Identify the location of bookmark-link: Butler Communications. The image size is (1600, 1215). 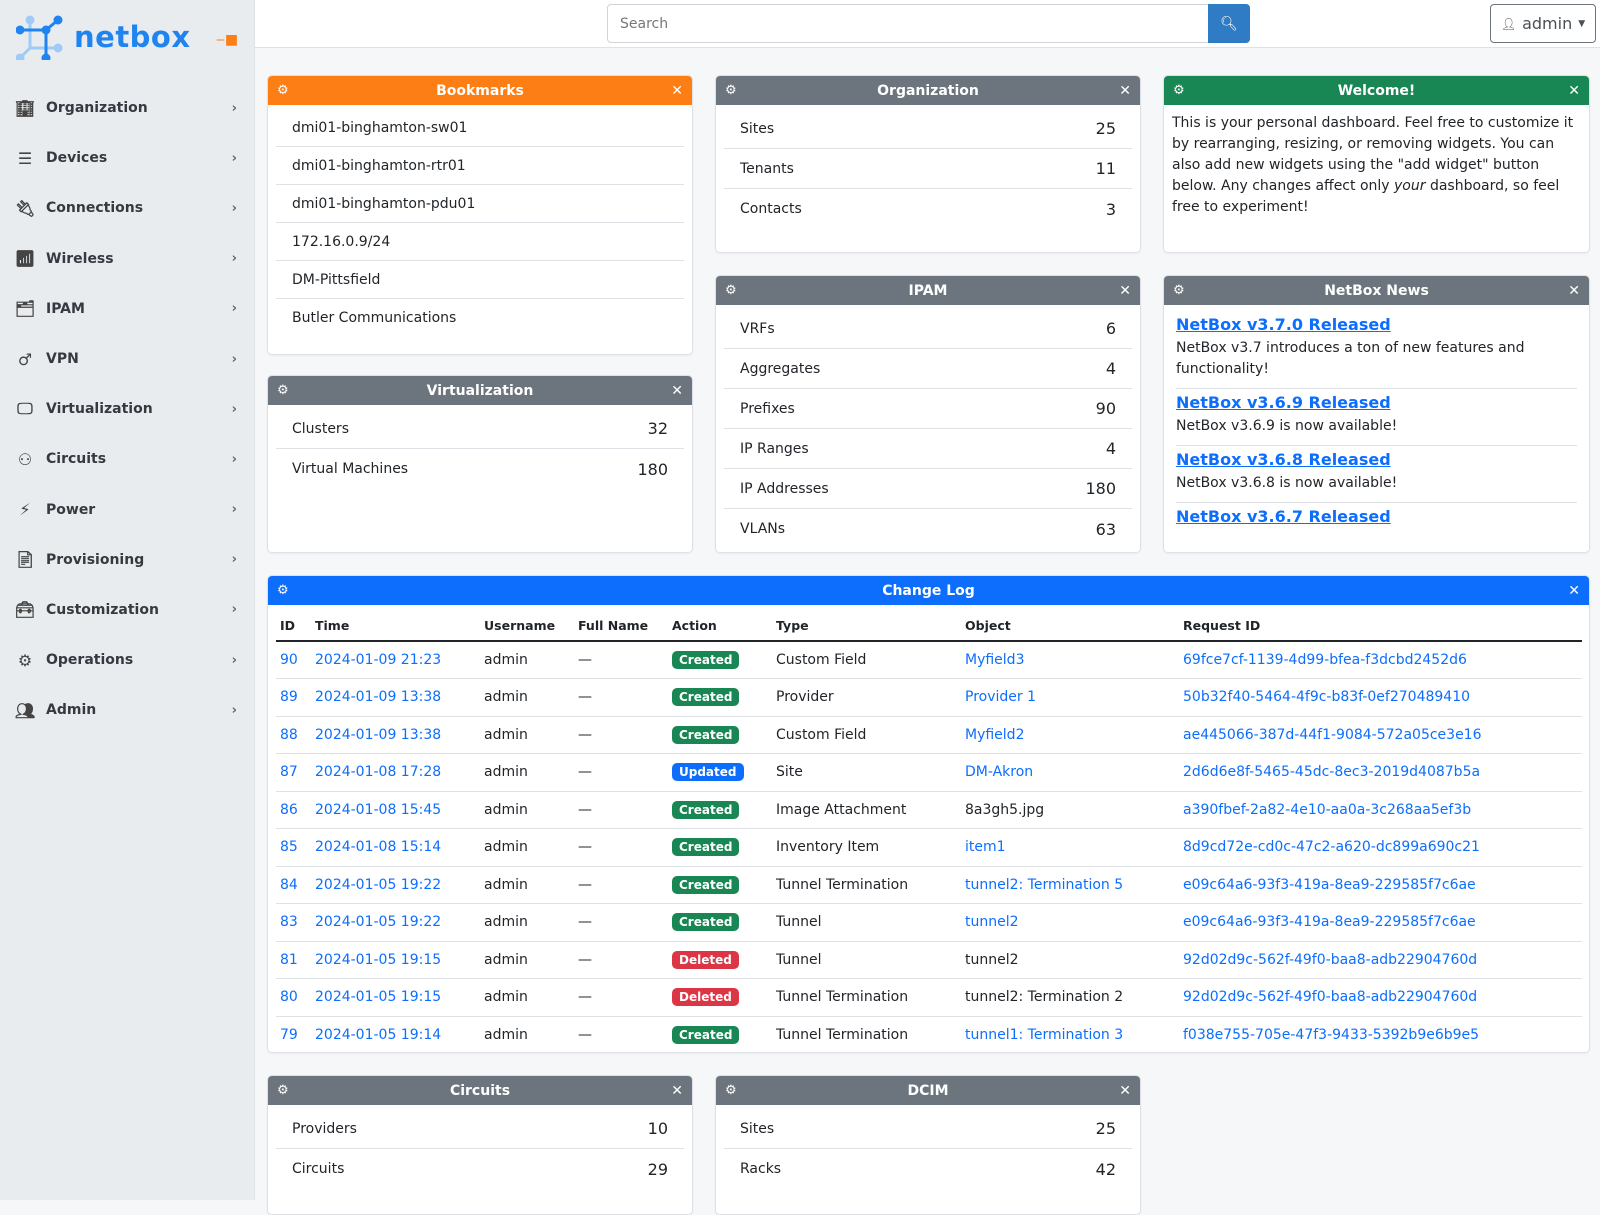
(480, 318).